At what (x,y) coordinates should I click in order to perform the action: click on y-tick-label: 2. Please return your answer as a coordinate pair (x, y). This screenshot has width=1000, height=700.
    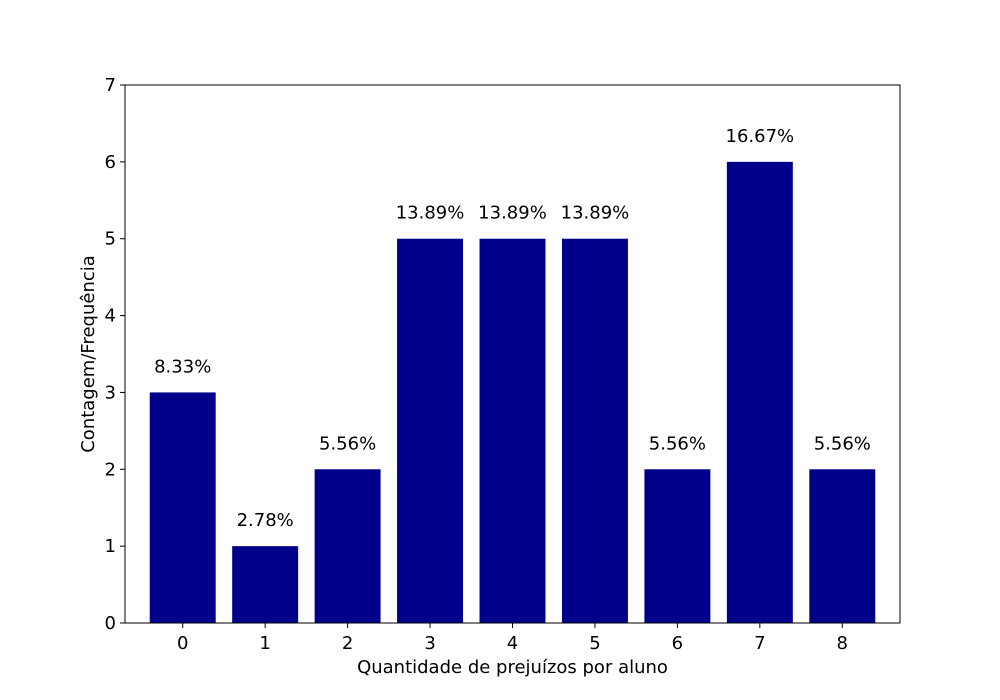
    Looking at the image, I should click on (110, 469).